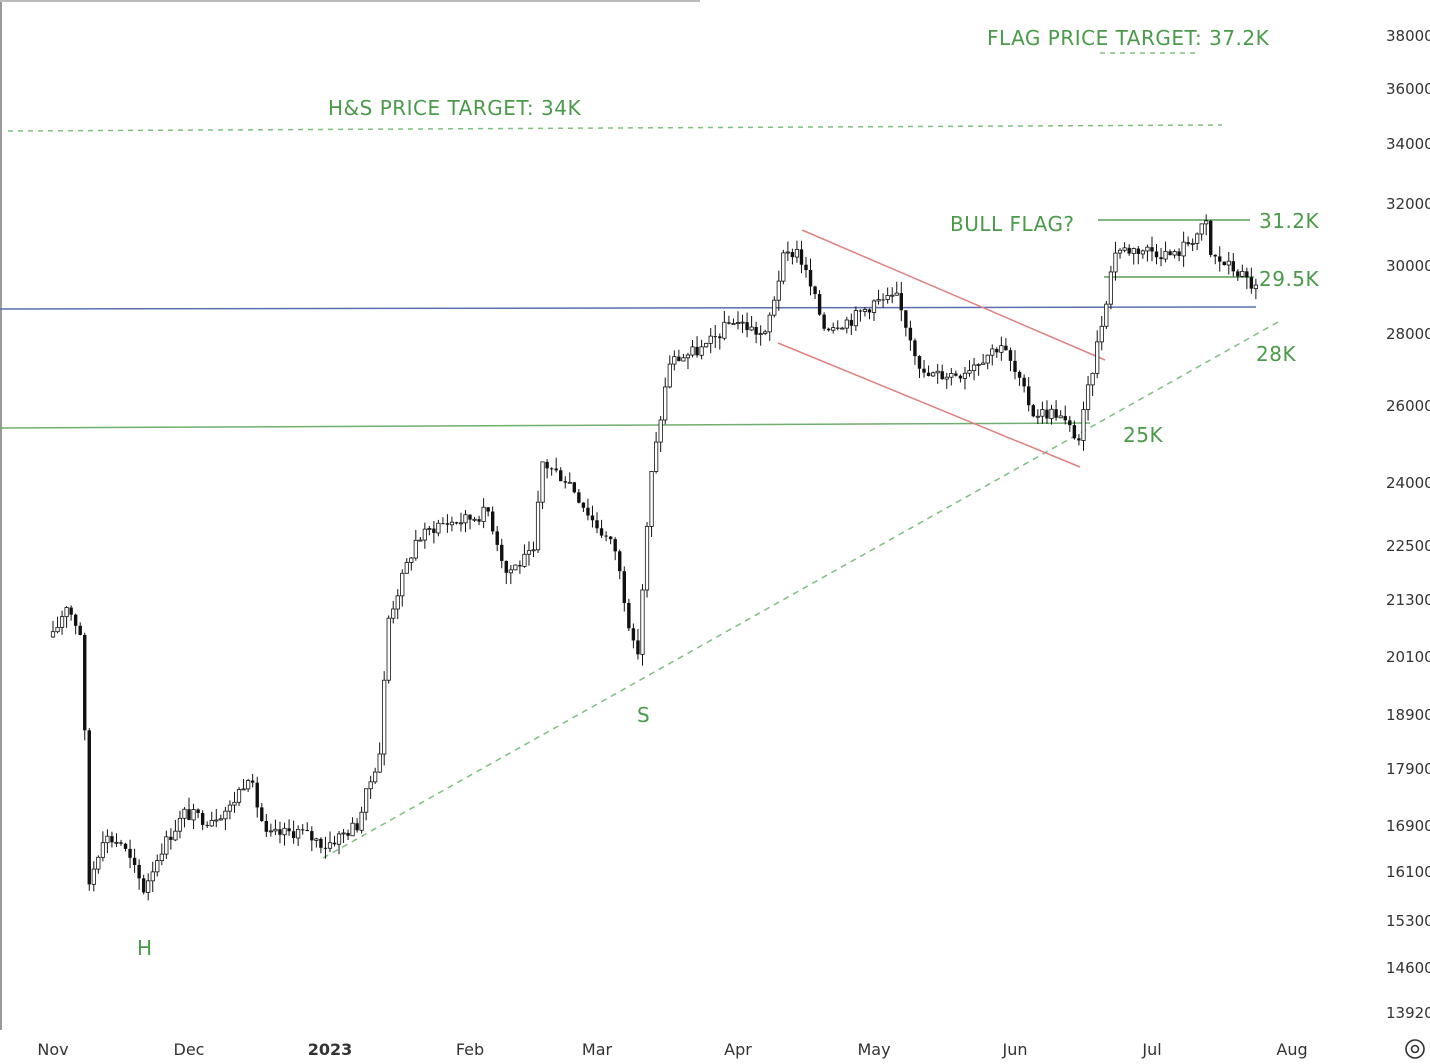  Describe the element at coordinates (145, 948) in the screenshot. I see `head-label: H` at that location.